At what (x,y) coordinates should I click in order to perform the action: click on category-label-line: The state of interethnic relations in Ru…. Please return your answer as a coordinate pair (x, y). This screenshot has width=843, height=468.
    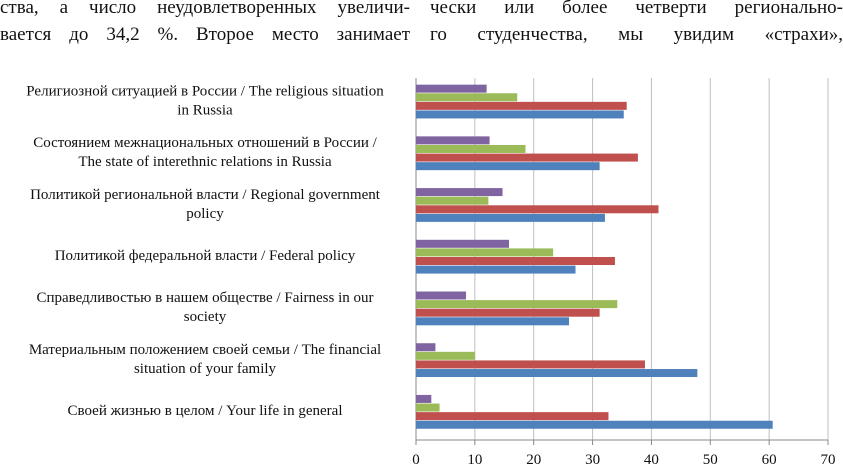
    Looking at the image, I should click on (205, 162).